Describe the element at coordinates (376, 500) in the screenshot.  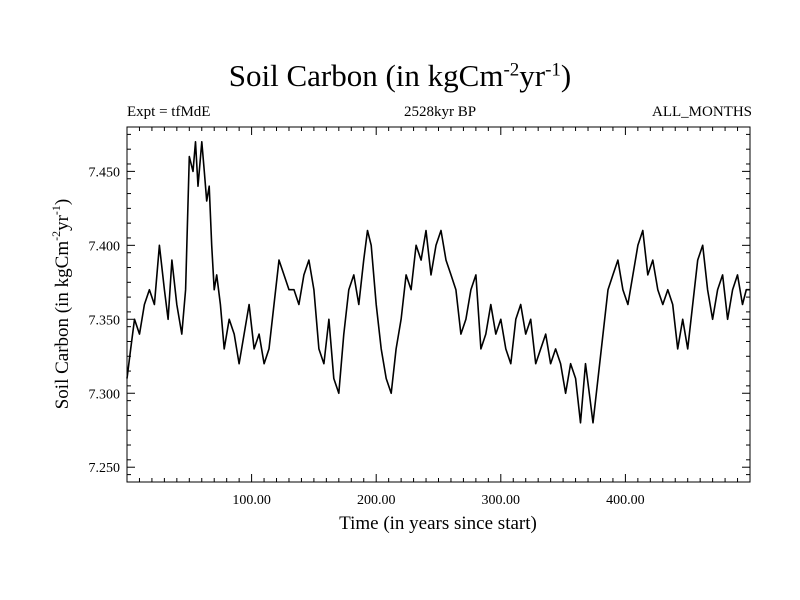
I see `x-tick-label: 200.00` at that location.